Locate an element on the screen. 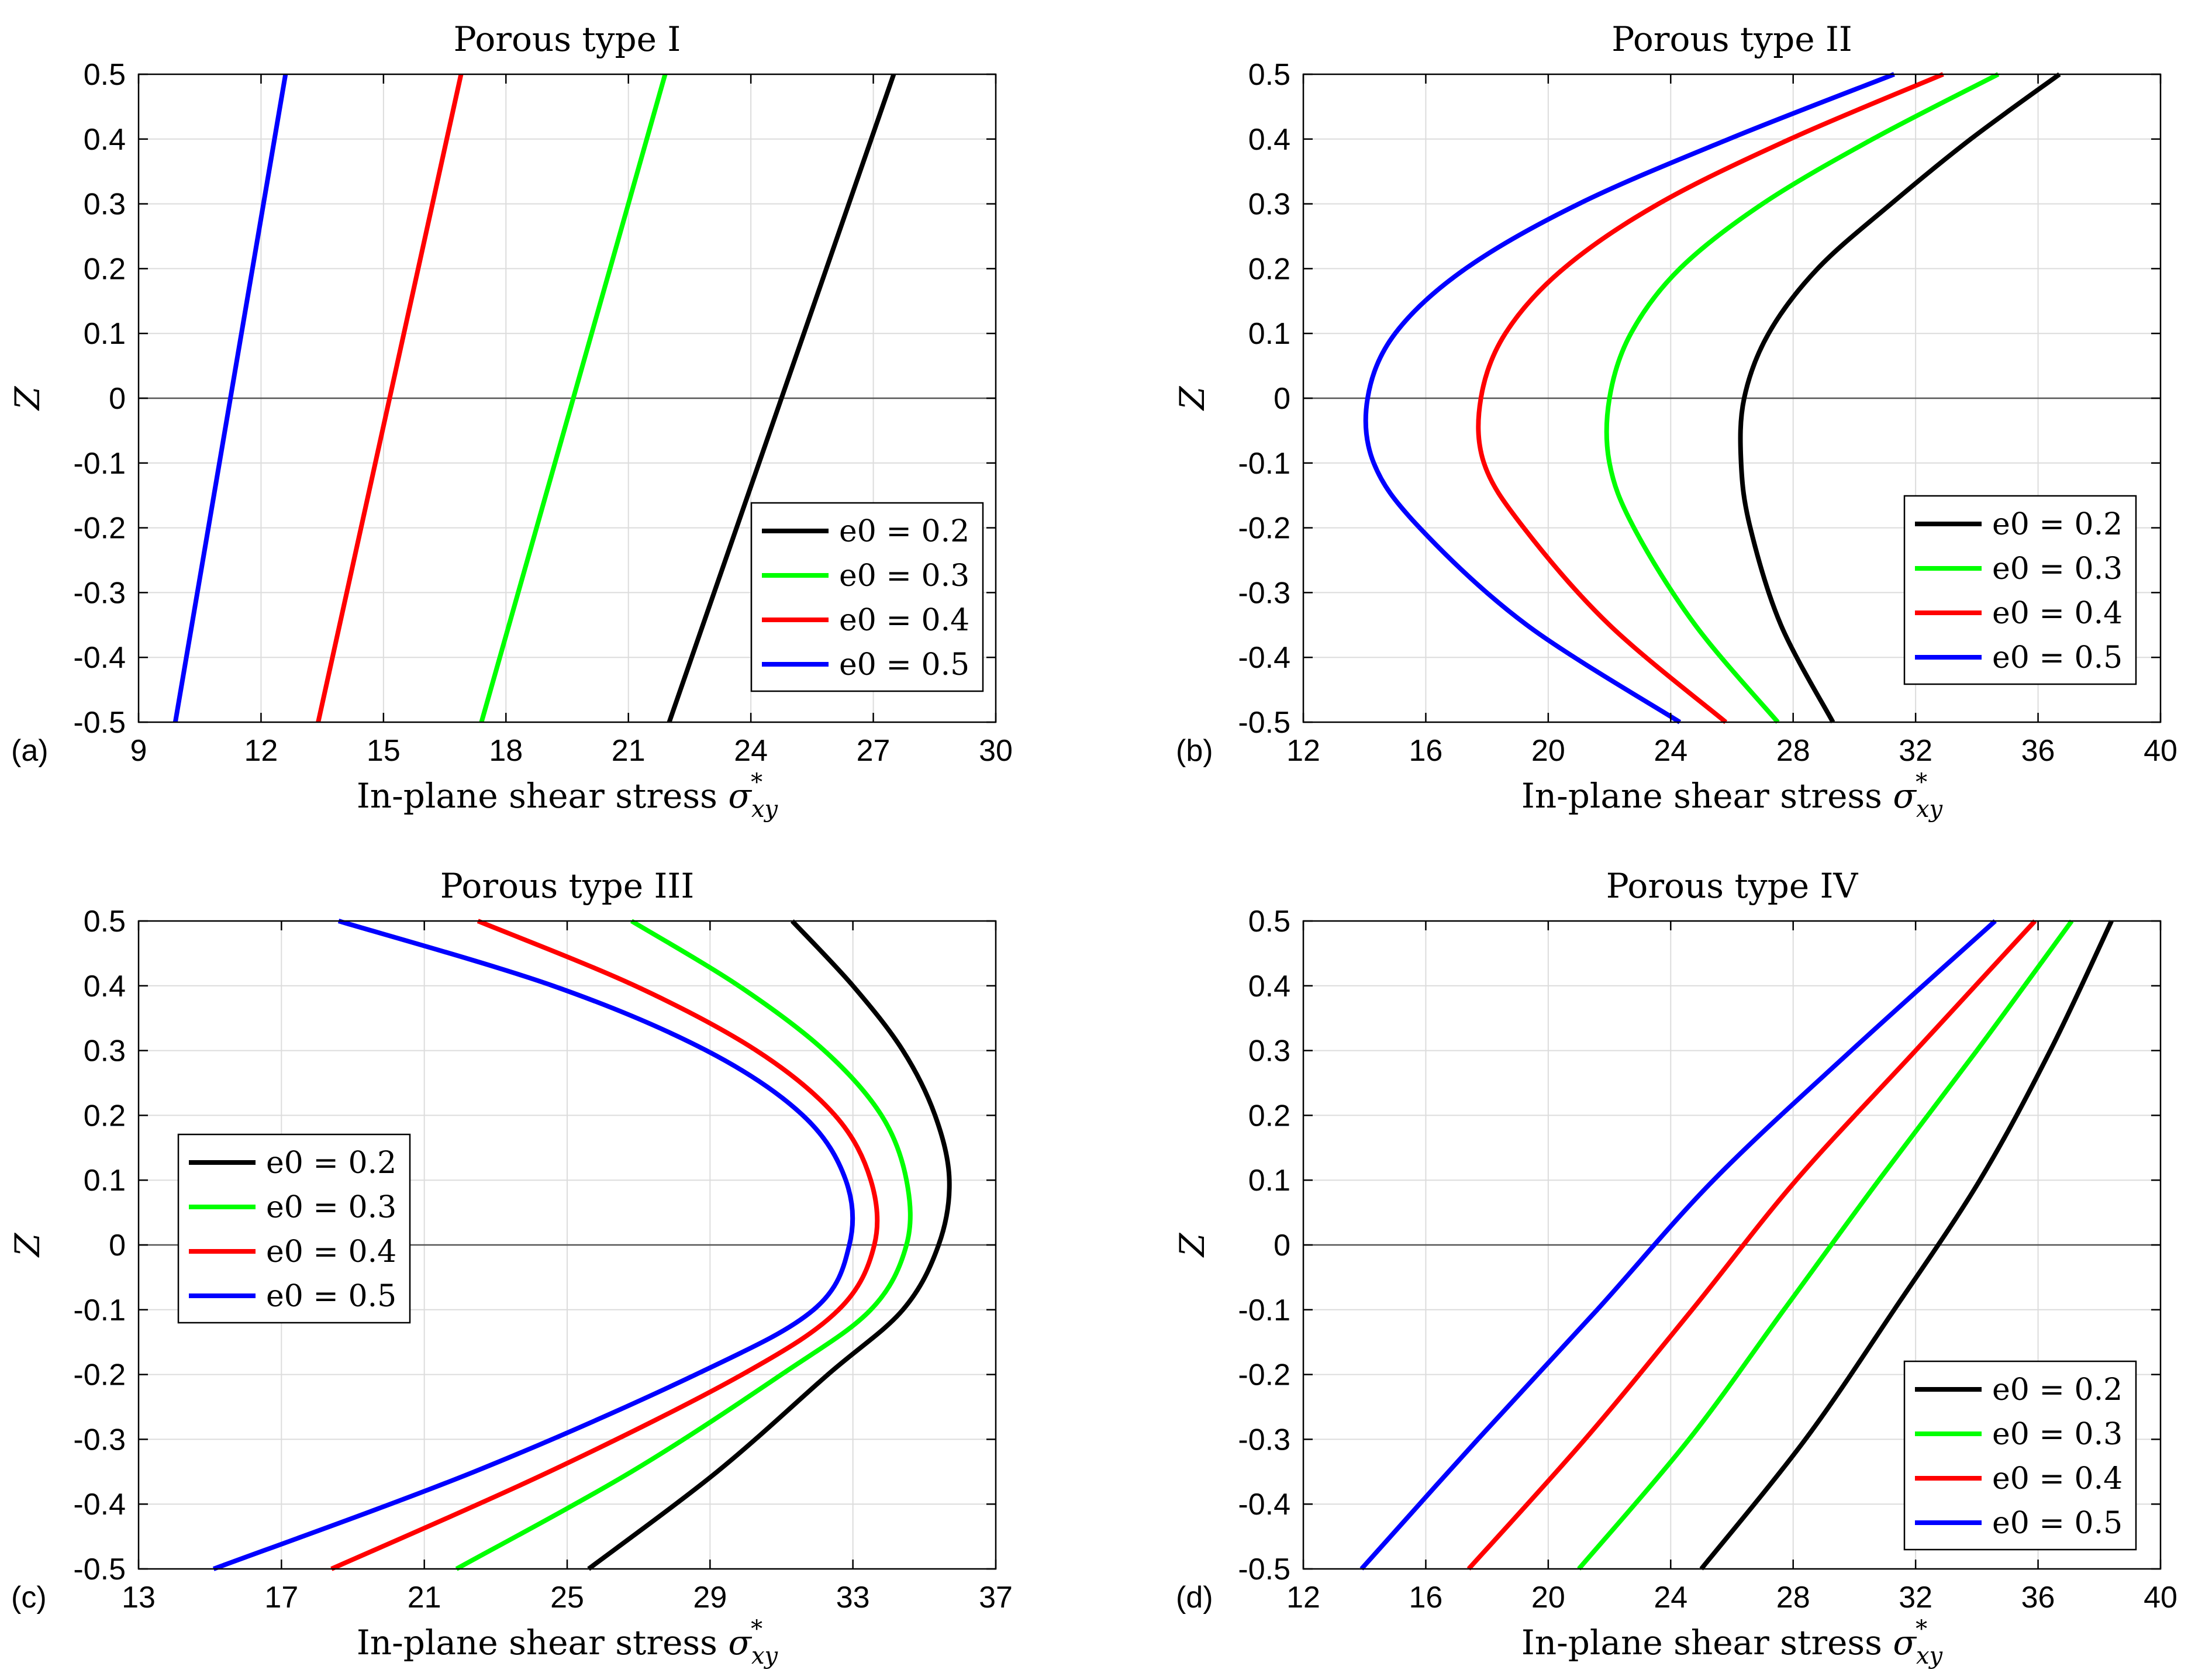  y-tick-label: 0.5 is located at coordinates (105, 75).